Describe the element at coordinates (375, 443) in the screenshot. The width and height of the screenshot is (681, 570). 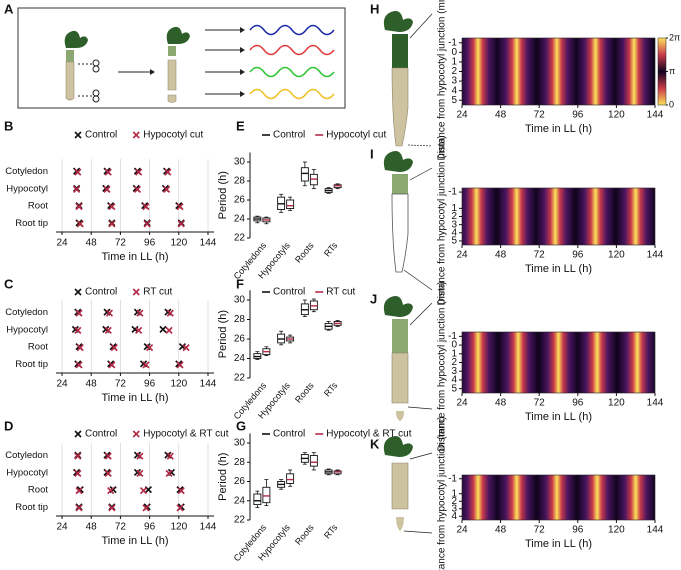
I see `panel-label: K` at that location.